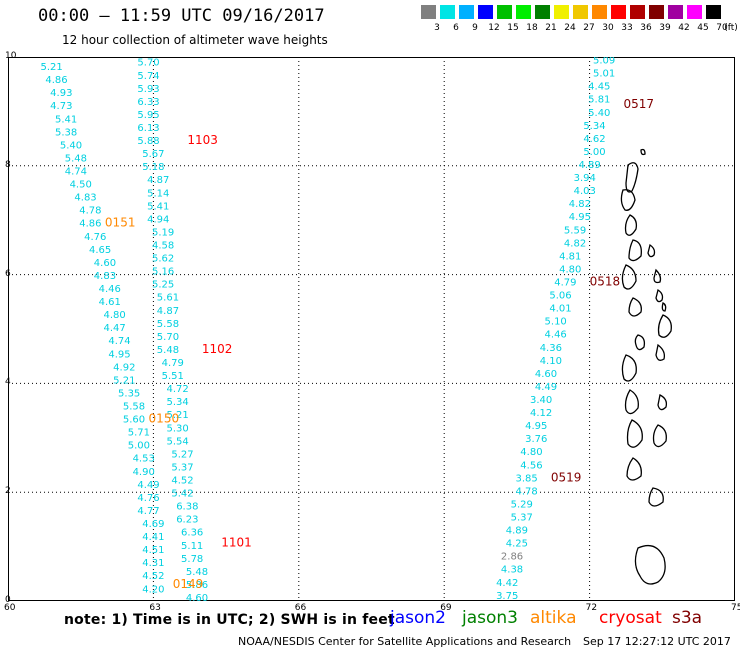 This screenshot has height=650, width=740. What do you see at coordinates (188, 584) in the screenshot?
I see `pass-time-label: 0149` at bounding box center [188, 584].